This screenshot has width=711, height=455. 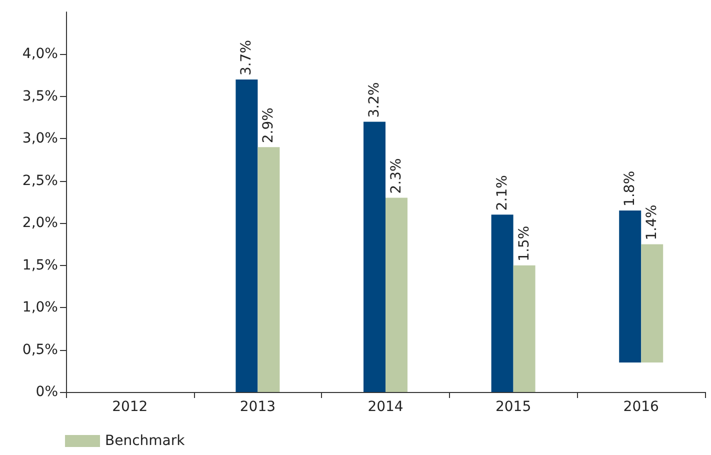 What do you see at coordinates (40, 96) in the screenshot?
I see `y-tick-label: 3,5%` at bounding box center [40, 96].